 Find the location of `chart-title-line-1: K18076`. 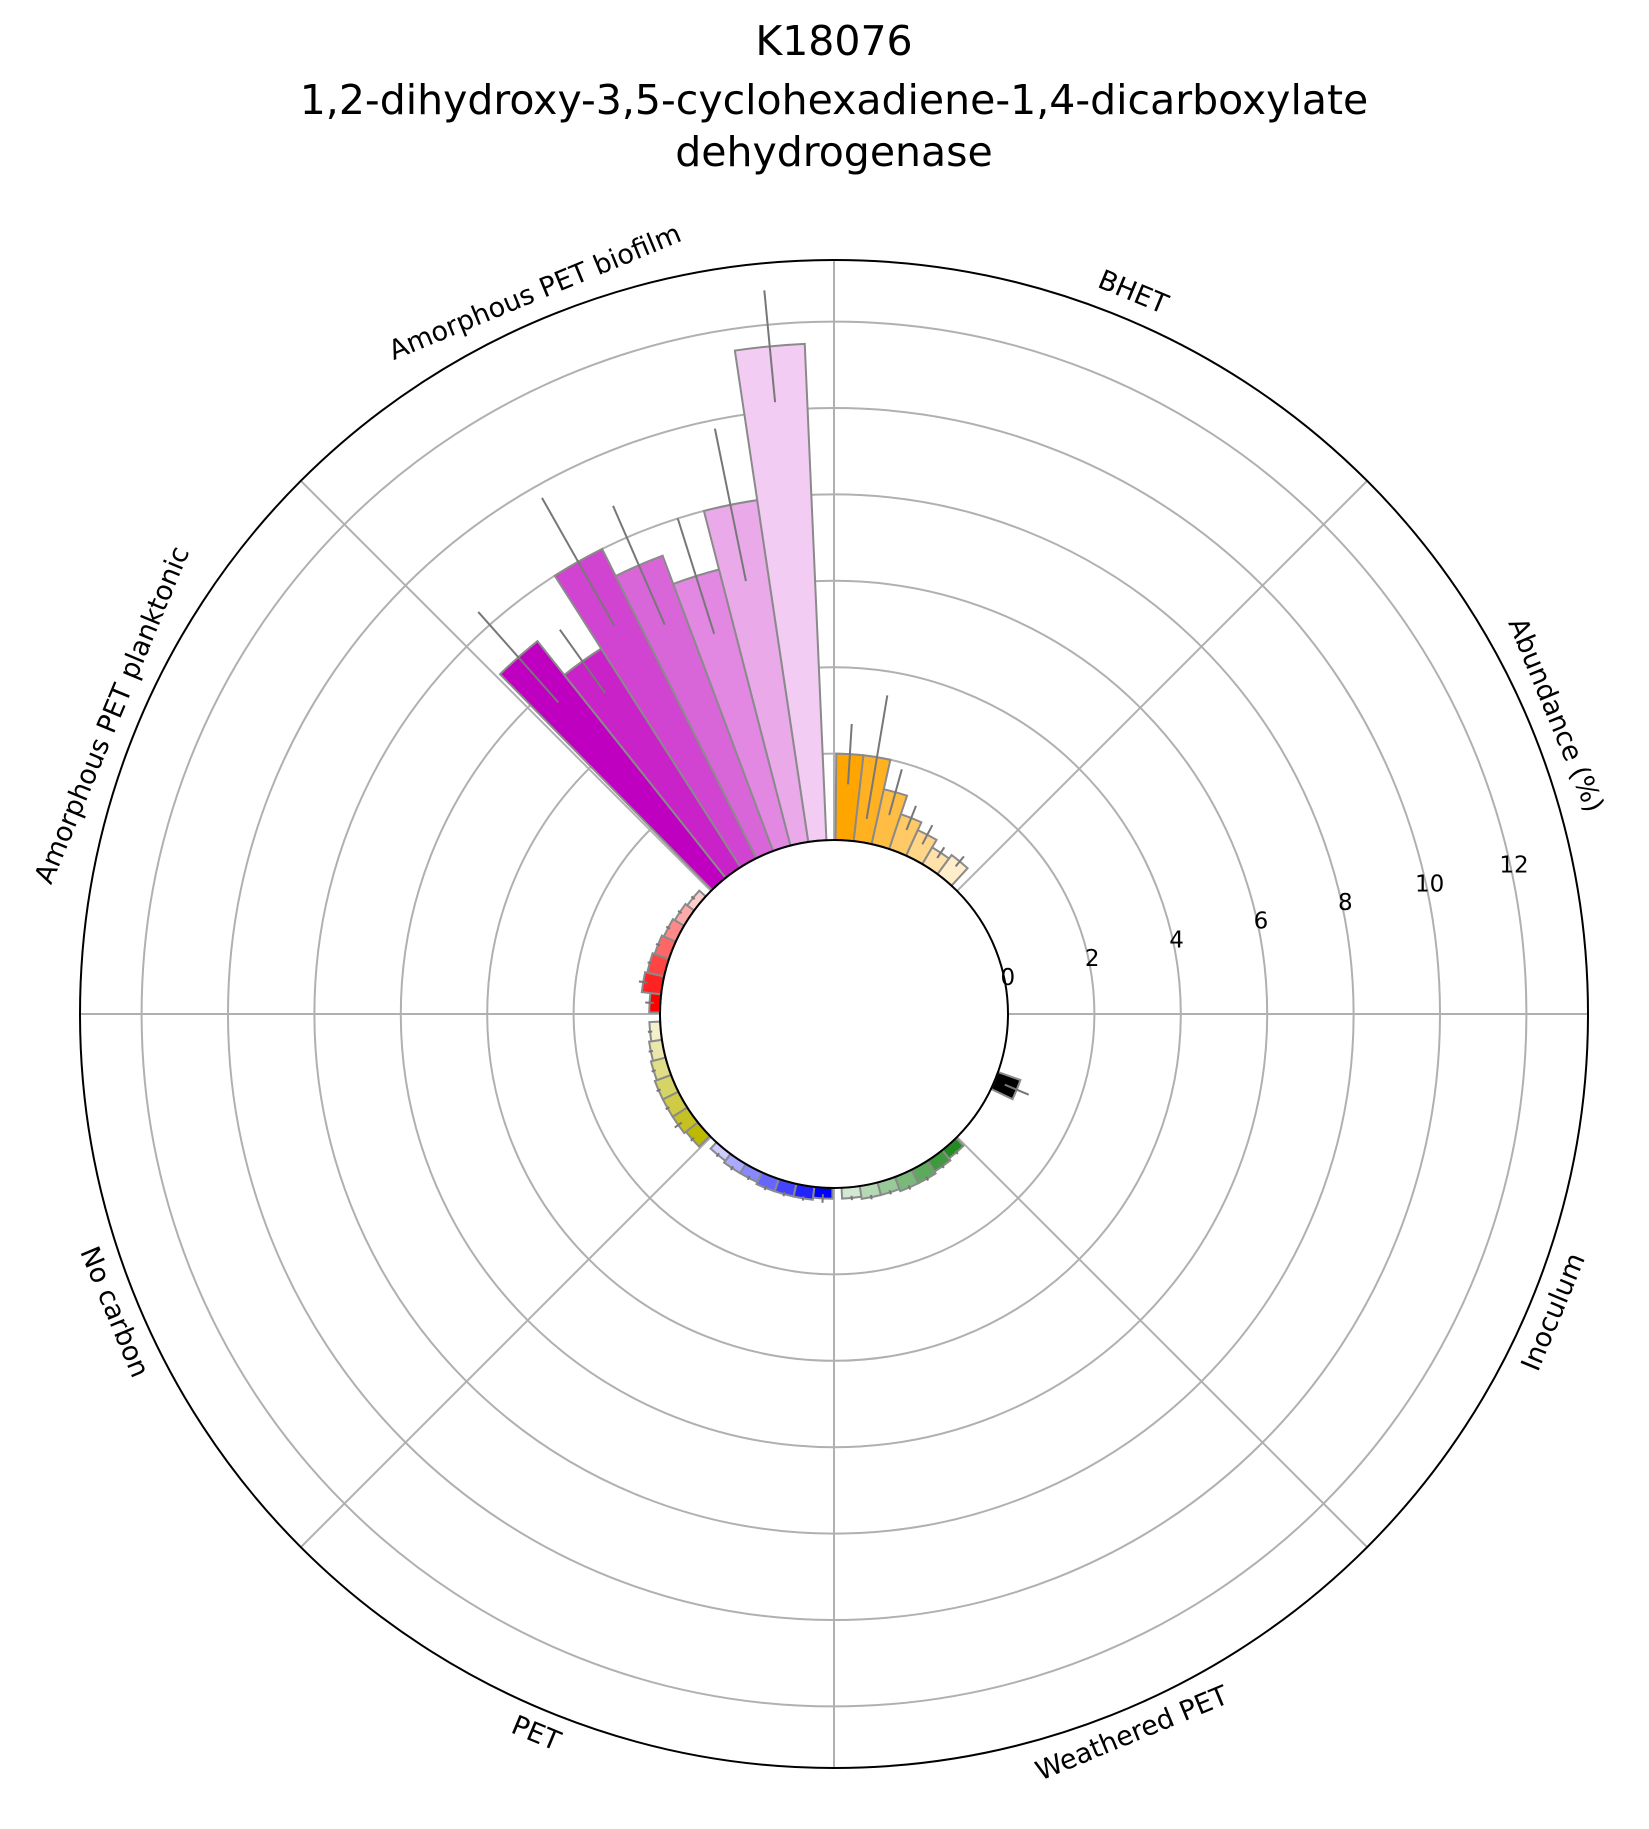

chart-title-line-1: K18076 is located at coordinates (833, 41).